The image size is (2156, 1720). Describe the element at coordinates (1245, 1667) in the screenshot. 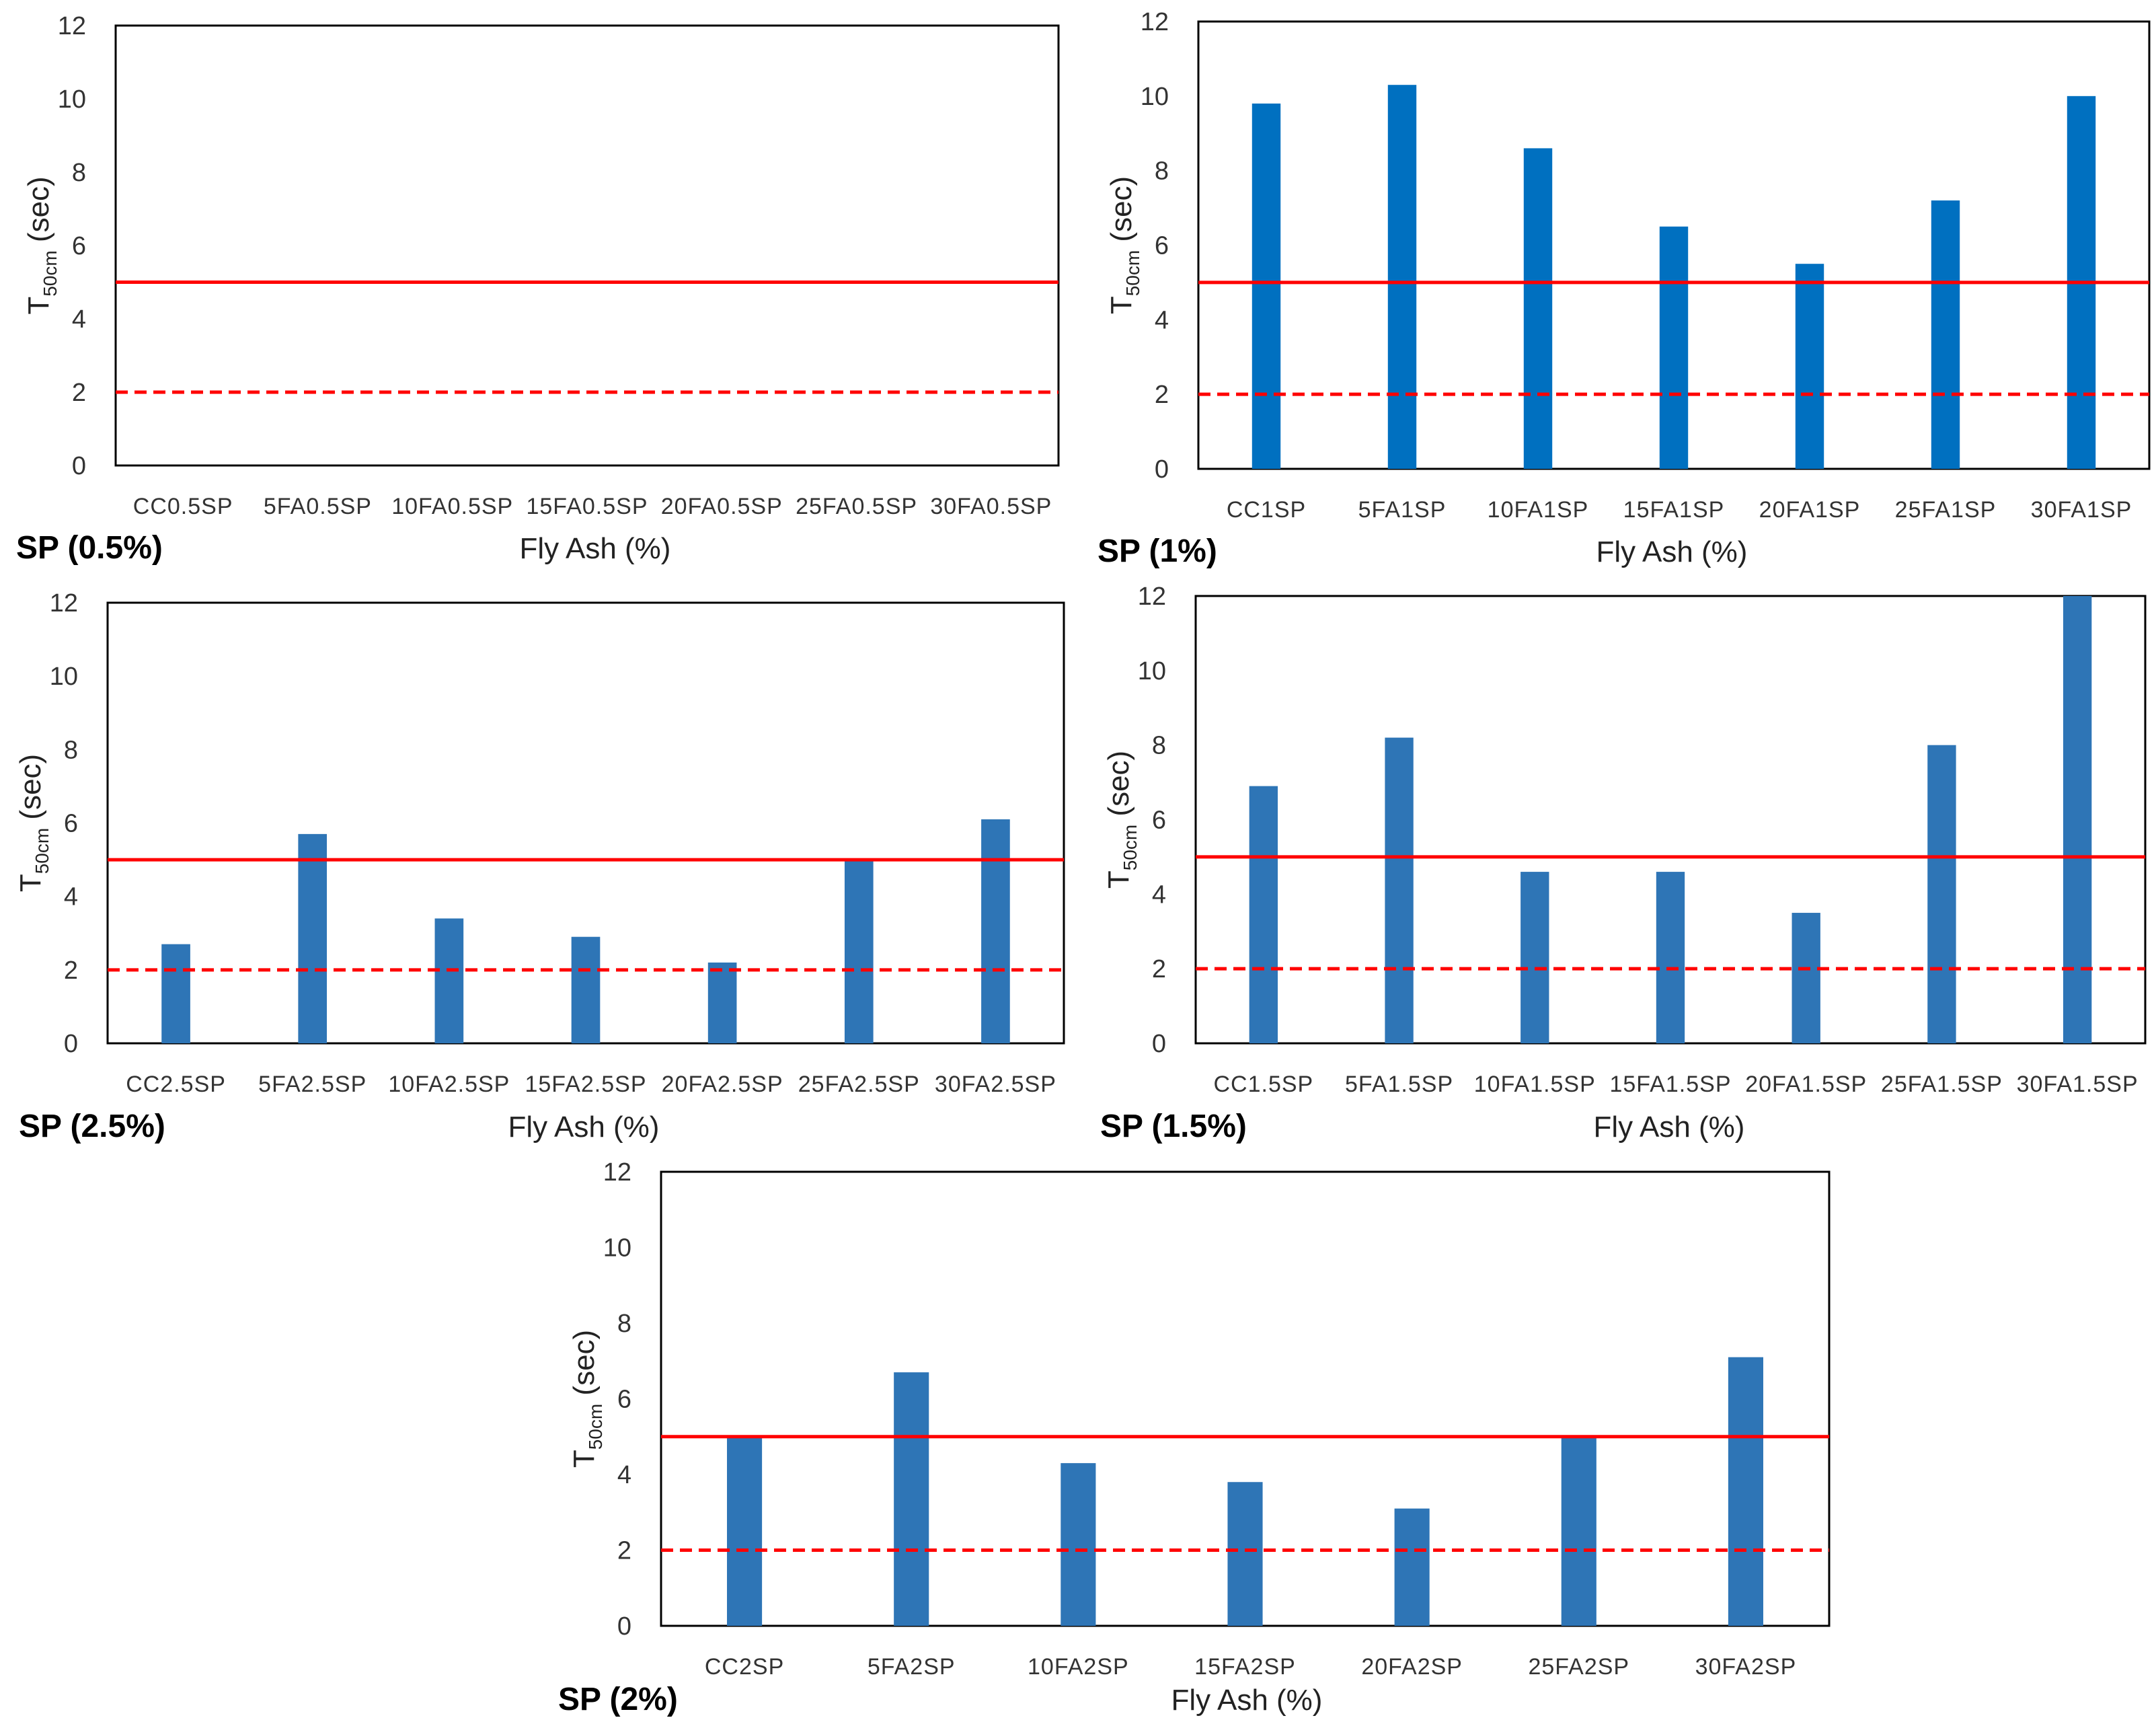

I see `x-tick-label: 15FA2SP` at that location.